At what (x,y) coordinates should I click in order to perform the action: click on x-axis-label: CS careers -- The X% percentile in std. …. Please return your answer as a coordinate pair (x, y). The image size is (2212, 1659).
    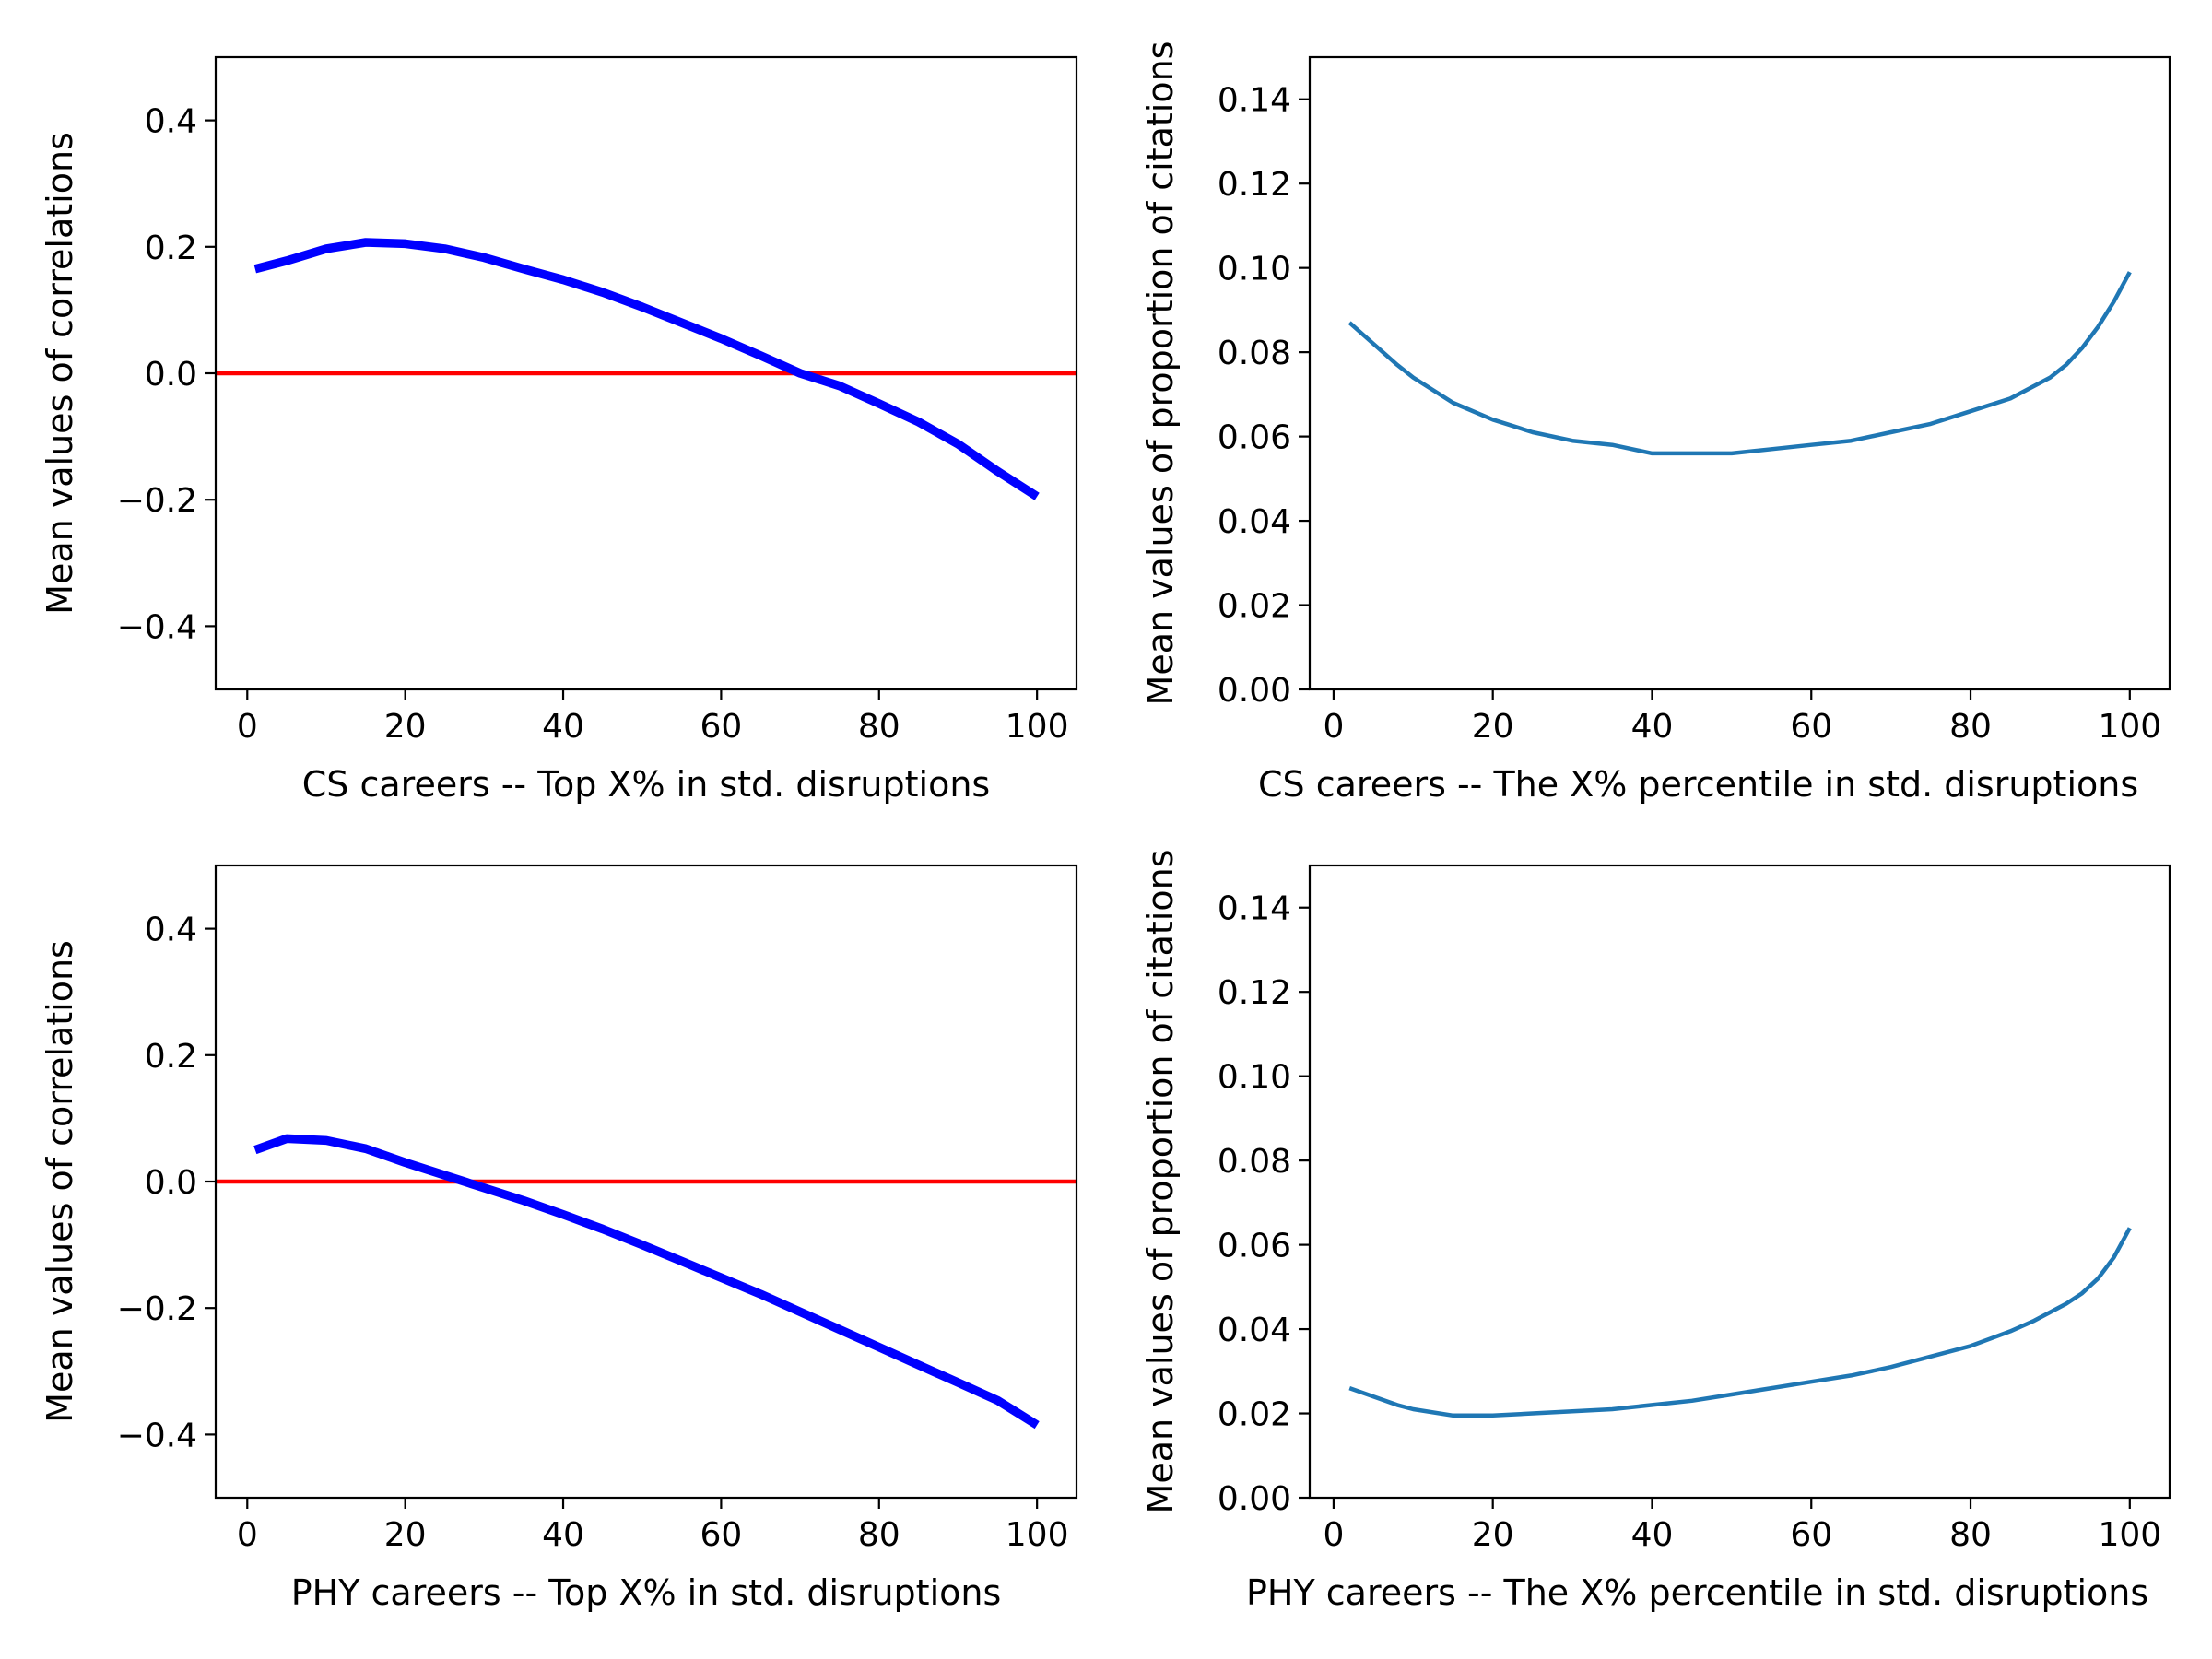
    Looking at the image, I should click on (1698, 784).